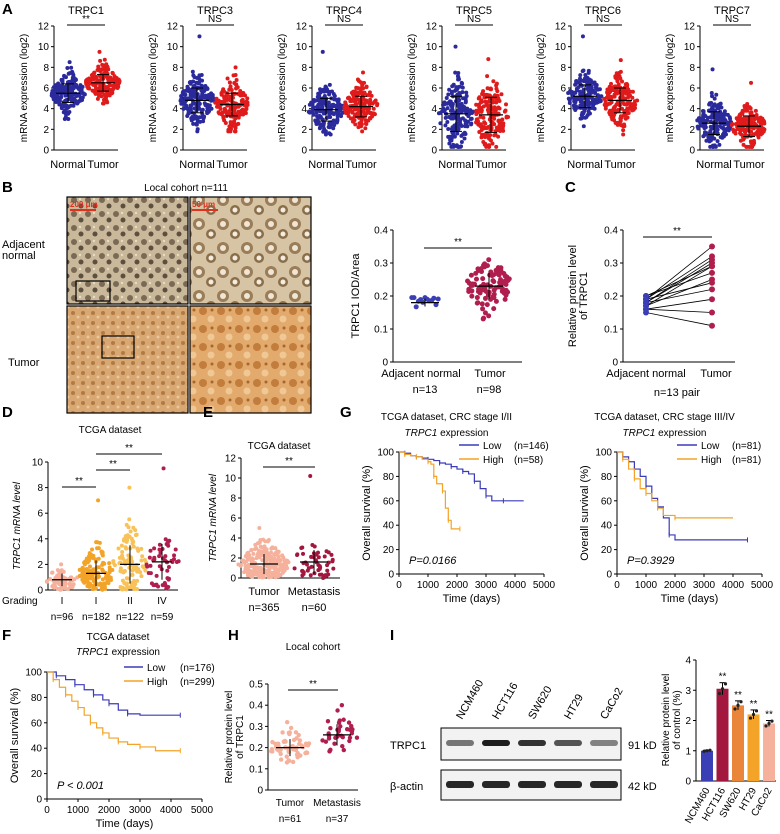  What do you see at coordinates (561, 47) in the screenshot?
I see `y-tick-label: 10` at bounding box center [561, 47].